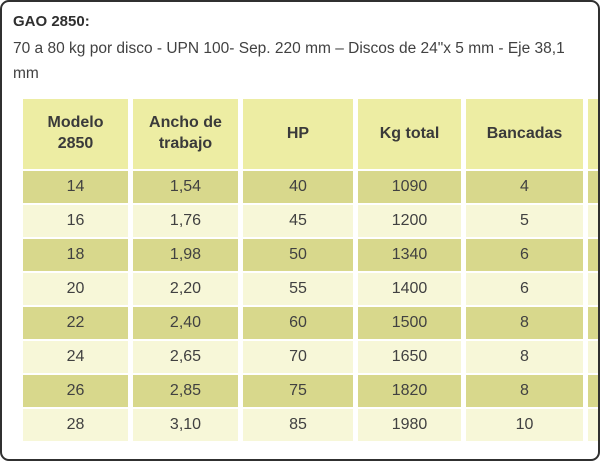 The image size is (600, 465). Describe the element at coordinates (51, 21) in the screenshot. I see `product-title: GAO 2850:` at that location.